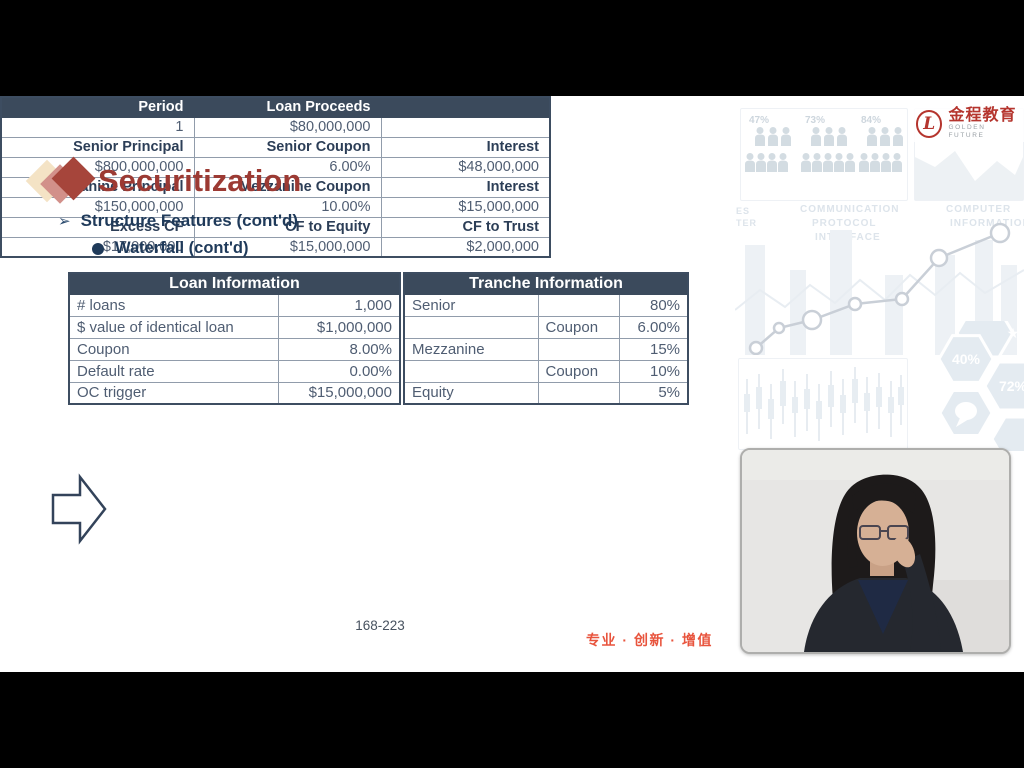 The image size is (1024, 768). What do you see at coordinates (189, 220) in the screenshot?
I see `bullet-label: Structure Features (cont'd)` at bounding box center [189, 220].